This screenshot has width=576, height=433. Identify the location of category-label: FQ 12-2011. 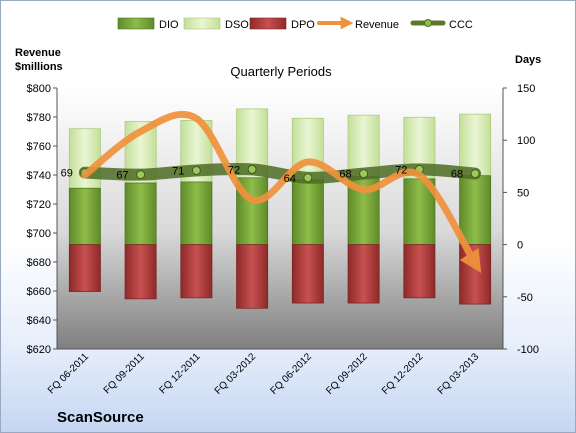
(180, 373).